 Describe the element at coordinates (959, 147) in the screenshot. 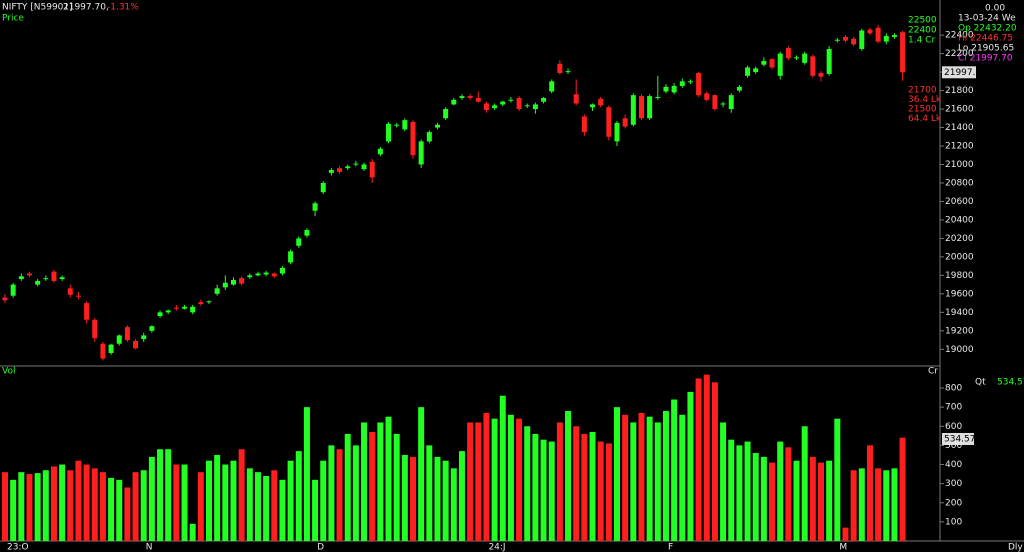

I see `y-tick-label: 21200` at that location.